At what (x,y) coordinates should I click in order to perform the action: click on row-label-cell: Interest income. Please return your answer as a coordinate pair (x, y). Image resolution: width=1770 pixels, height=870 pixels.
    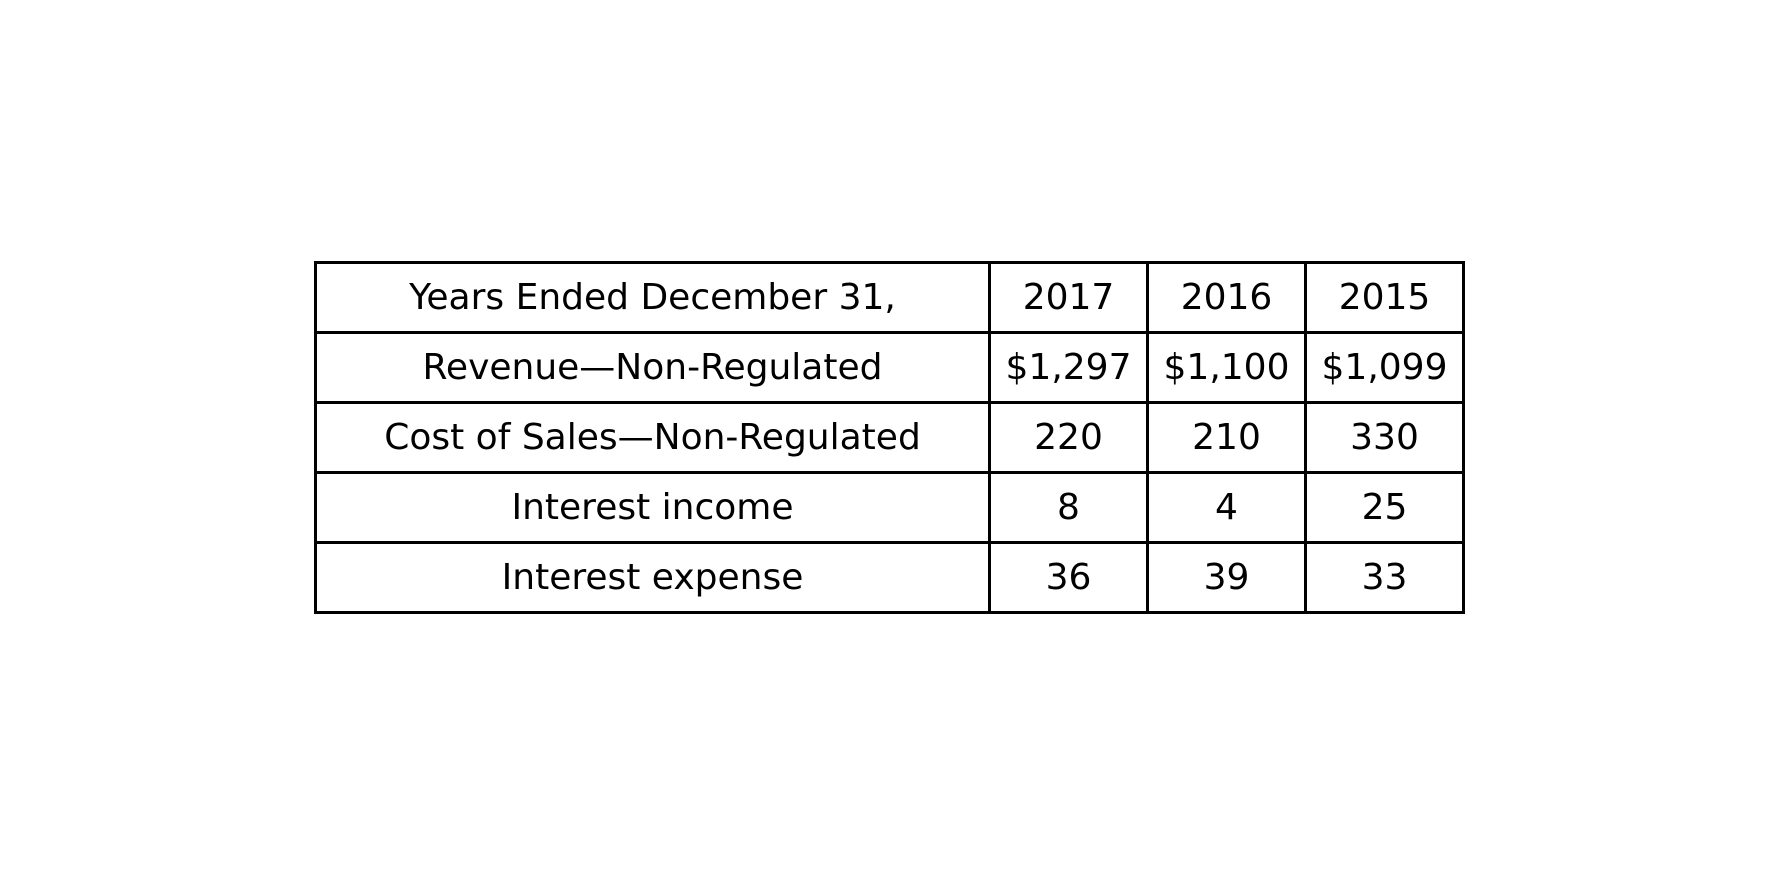
    Looking at the image, I should click on (652, 507).